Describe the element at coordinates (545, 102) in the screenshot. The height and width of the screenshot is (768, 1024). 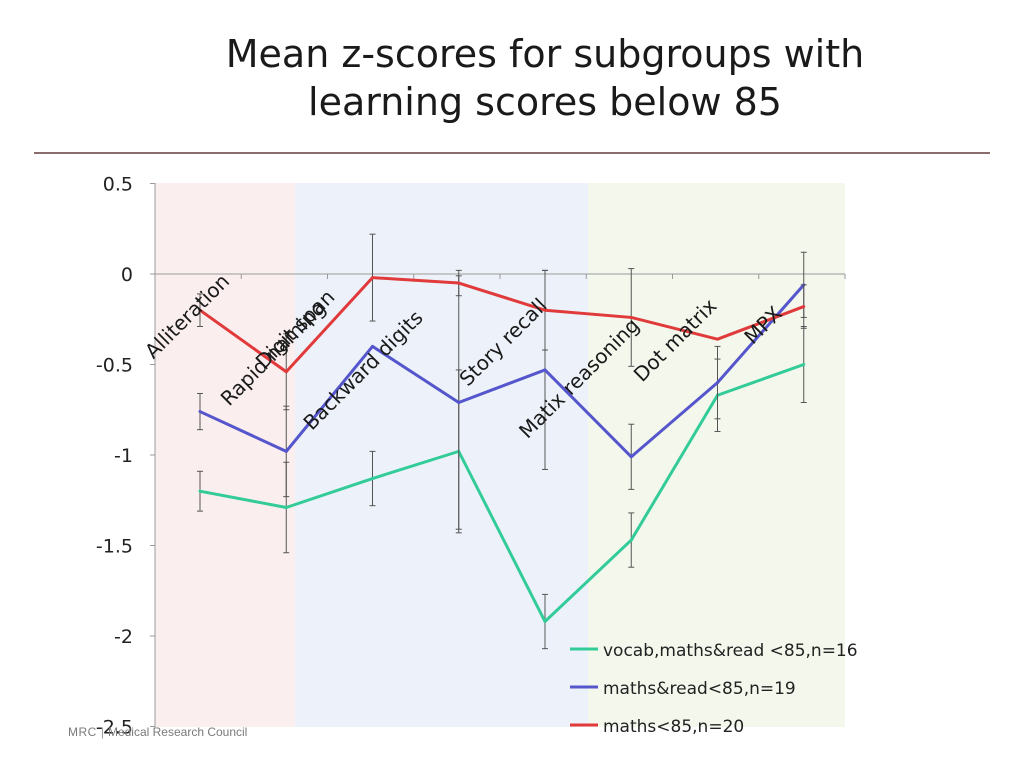
I see `title-line-2: learning scores below 85` at that location.